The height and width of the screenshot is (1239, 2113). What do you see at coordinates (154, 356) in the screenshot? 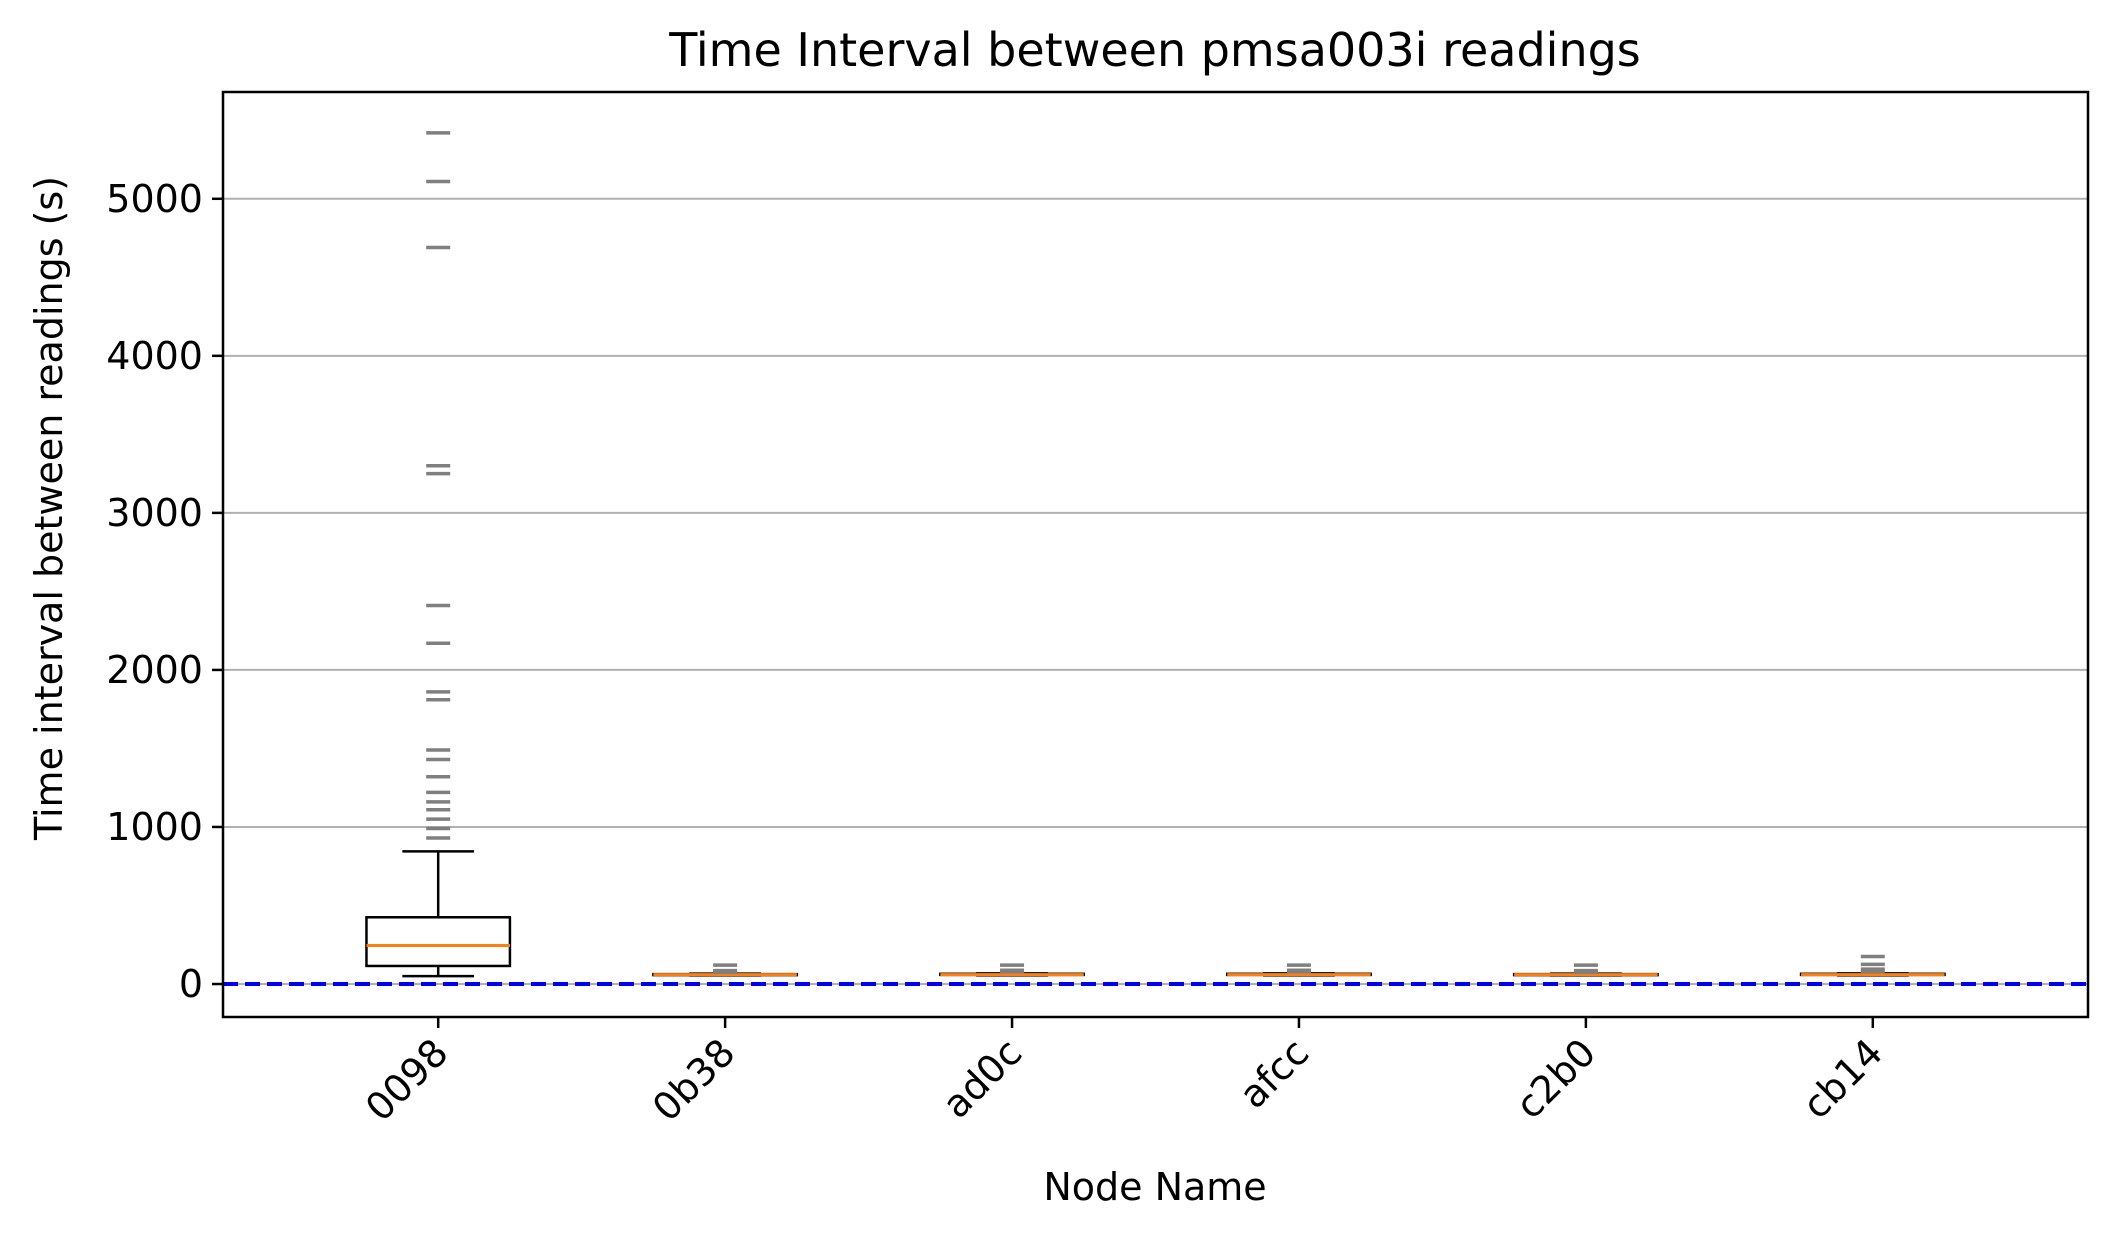
I see `y-tick-label: 4000` at bounding box center [154, 356].